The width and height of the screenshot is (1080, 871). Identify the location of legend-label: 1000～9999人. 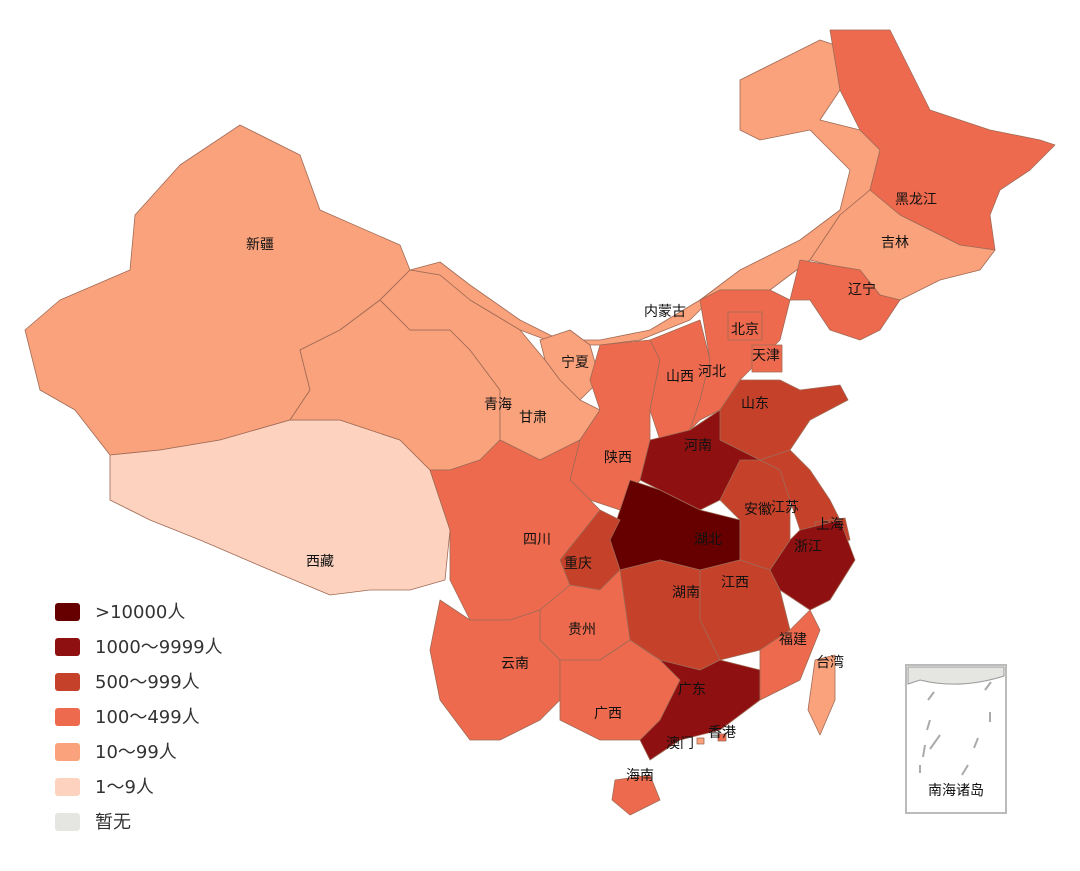
(159, 647).